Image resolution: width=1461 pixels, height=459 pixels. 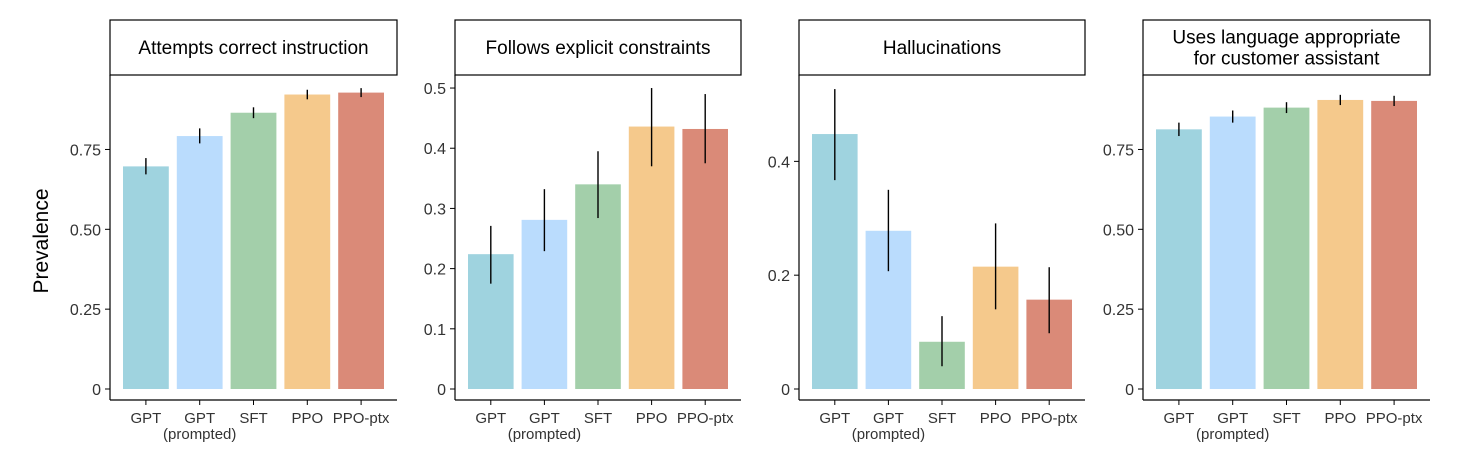 I want to click on panel-title-line: Uses language appropriate, so click(x=1286, y=38).